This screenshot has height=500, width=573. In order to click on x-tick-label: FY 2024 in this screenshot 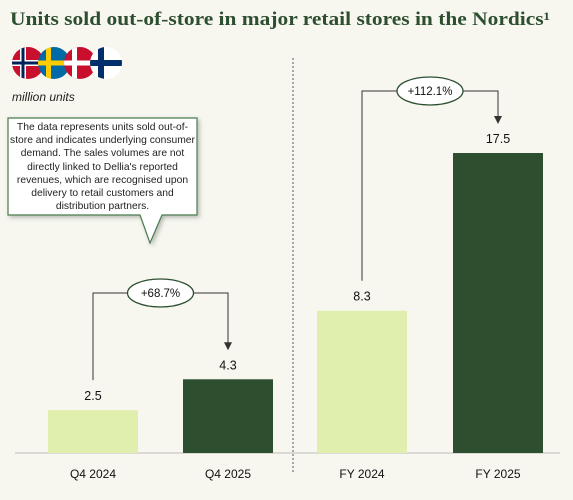, I will do `click(361, 474)`.